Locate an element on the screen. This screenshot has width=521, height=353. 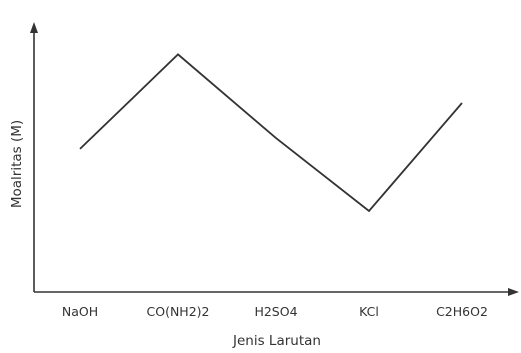
x-tick-label: C2H6O2 is located at coordinates (462, 311).